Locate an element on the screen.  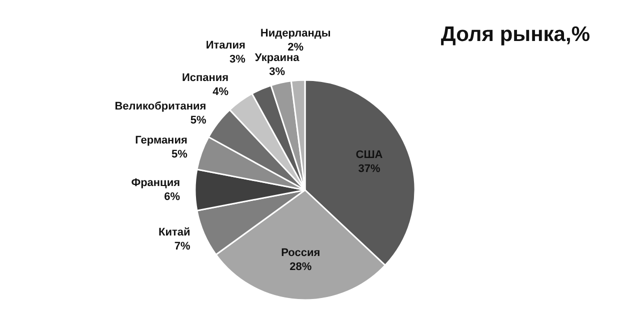
data-label: 2% is located at coordinates (296, 47).